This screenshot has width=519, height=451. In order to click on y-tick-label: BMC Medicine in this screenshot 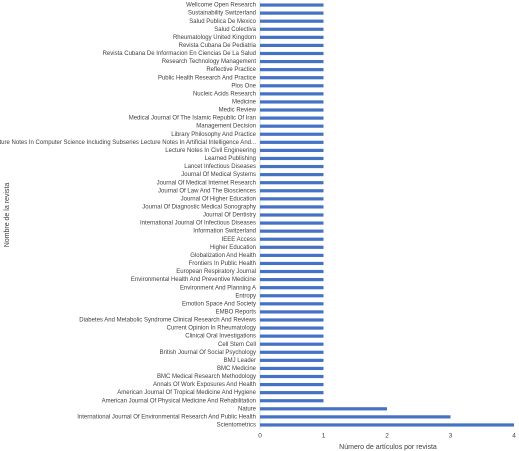, I will do `click(237, 369)`.